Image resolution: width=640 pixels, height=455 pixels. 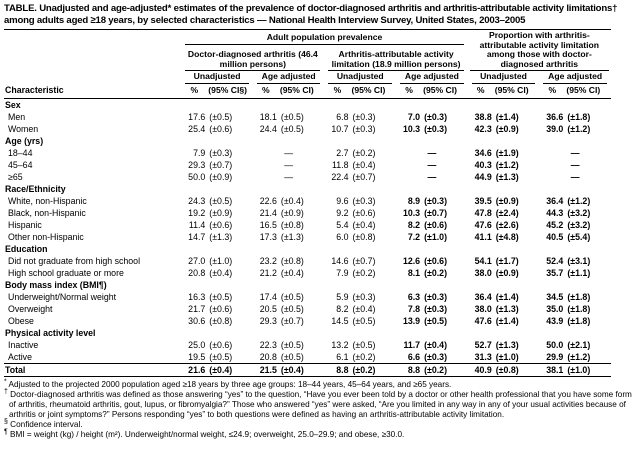 I want to click on ci-value: (±1.0), so click(x=507, y=356).